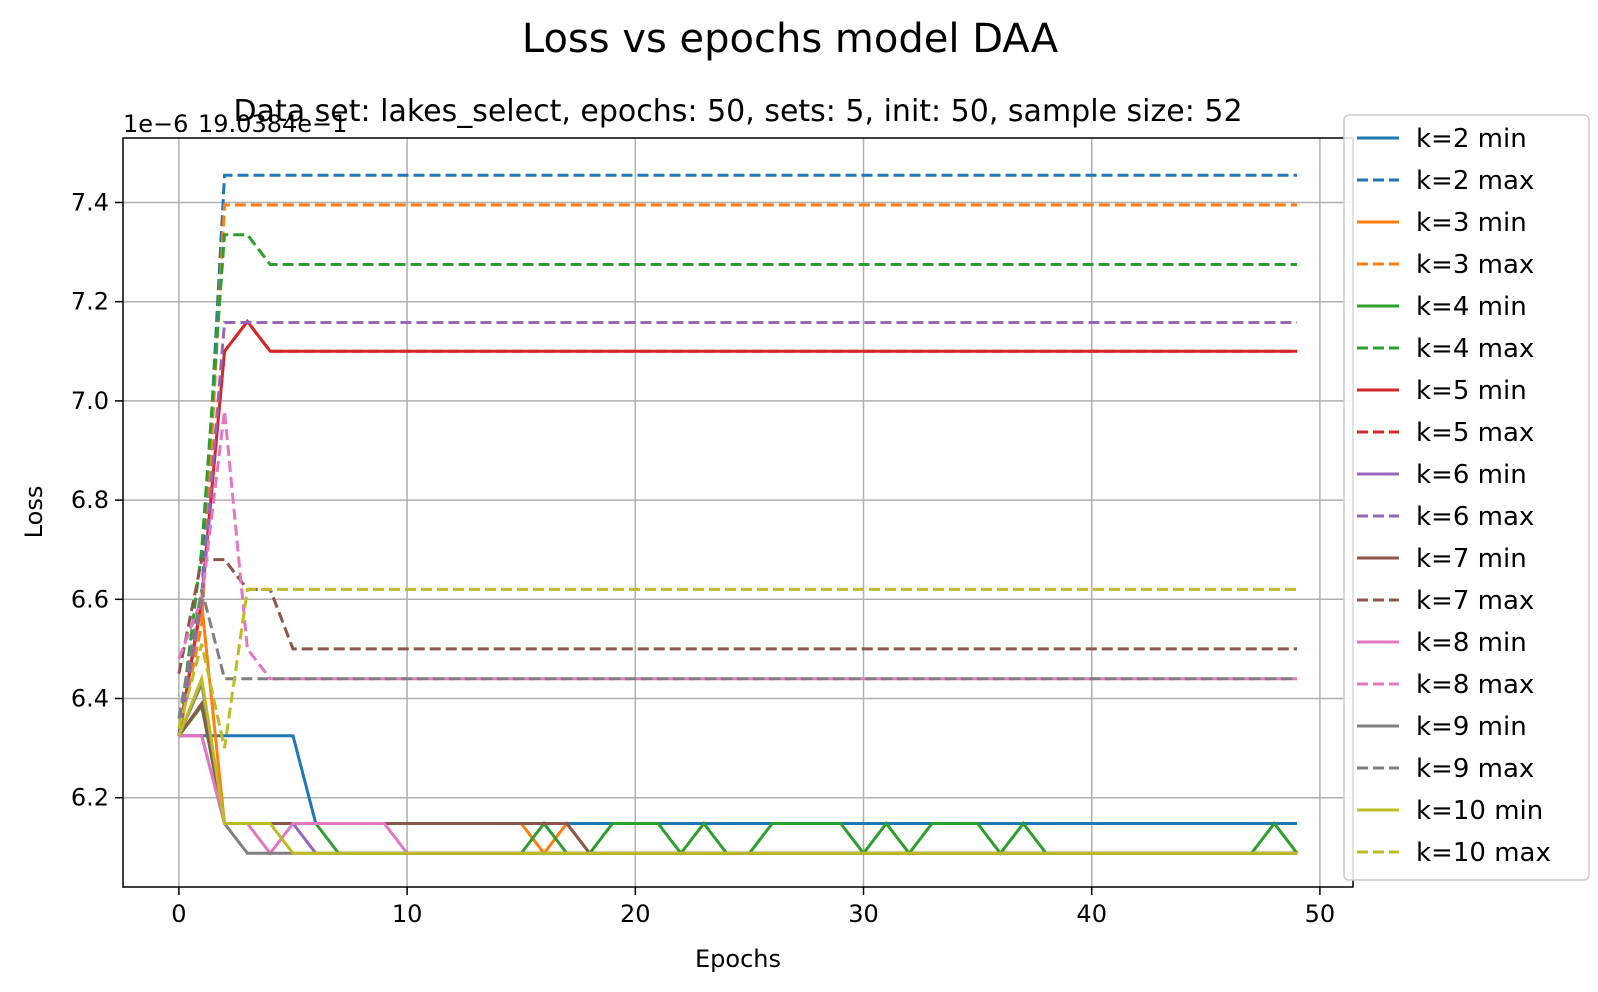 The width and height of the screenshot is (1598, 992). I want to click on x-ticks: 0 10 20 30 40 50, so click(753, 907).